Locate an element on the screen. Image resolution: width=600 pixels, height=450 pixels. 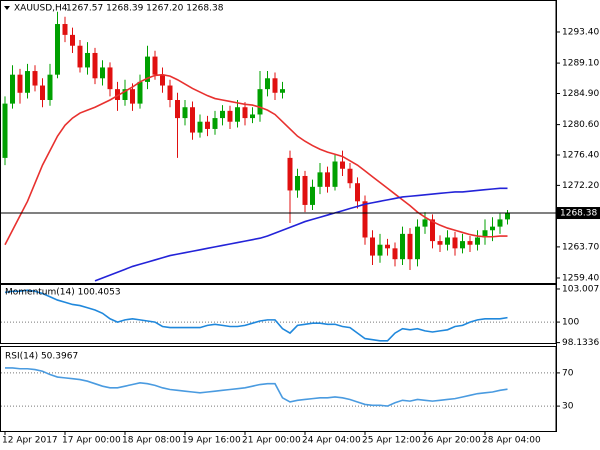
x-tick-label: 12 Apr 2017 is located at coordinates (30, 441).